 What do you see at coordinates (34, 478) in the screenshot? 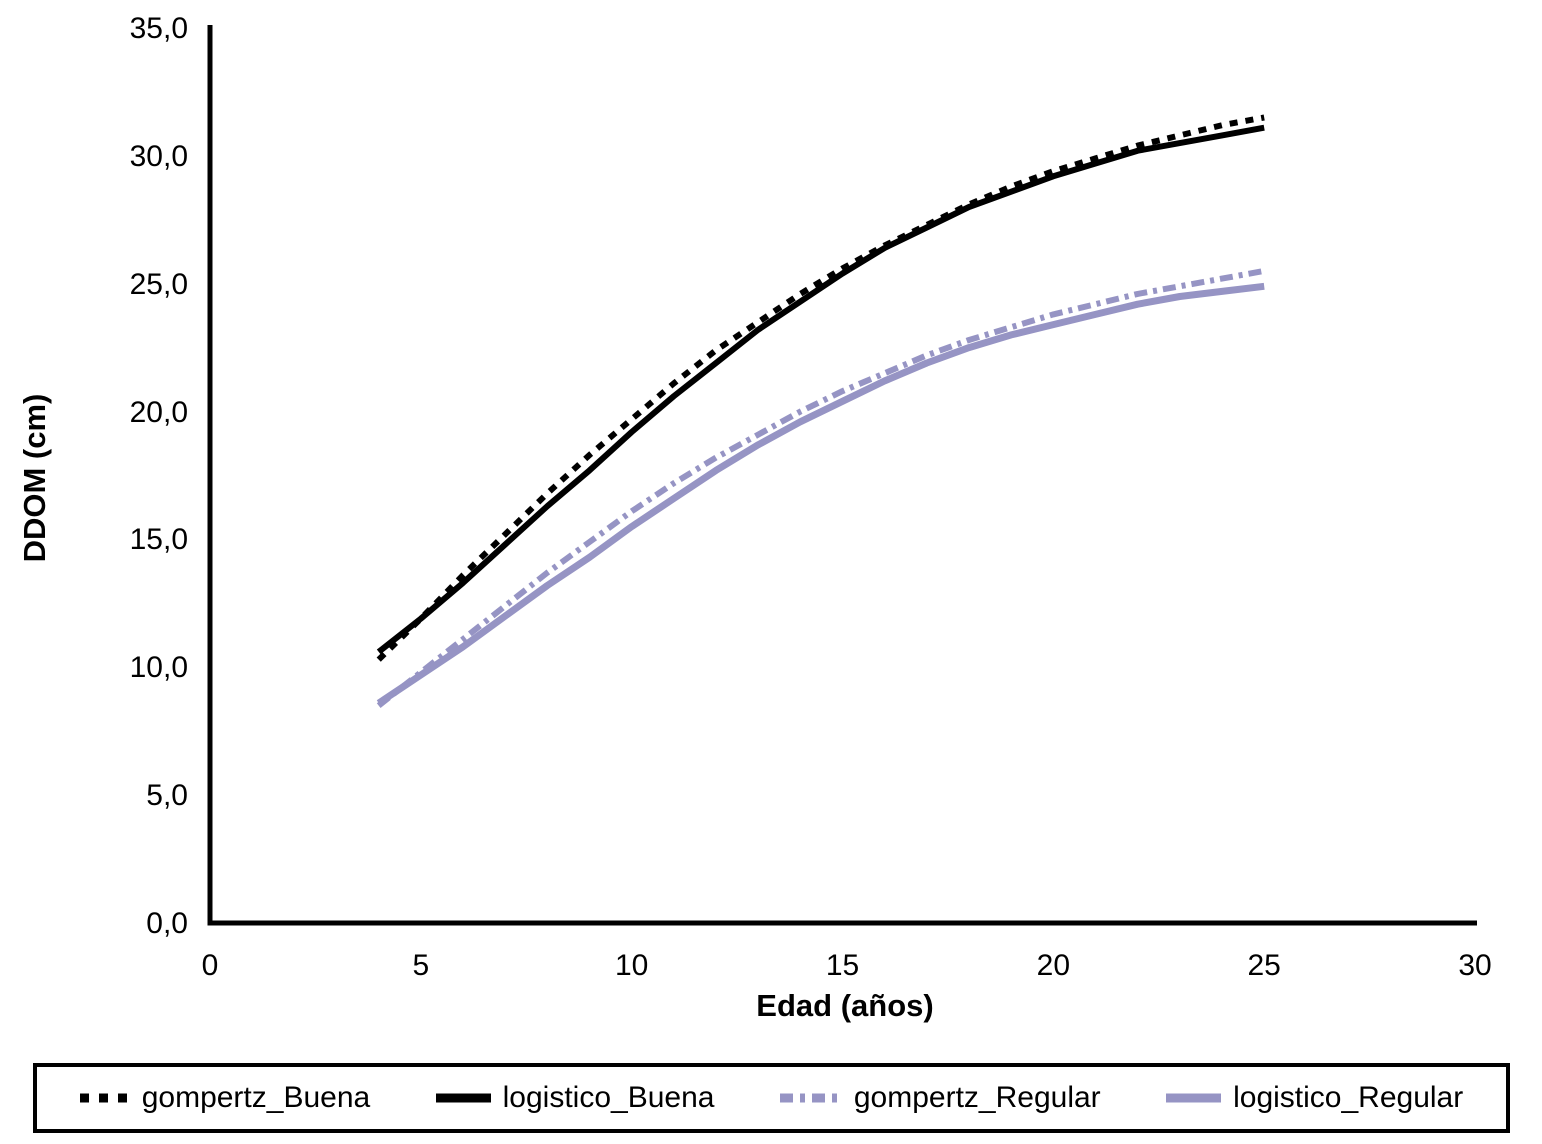
I see `y-axis-title: DDOM (cm)` at bounding box center [34, 478].